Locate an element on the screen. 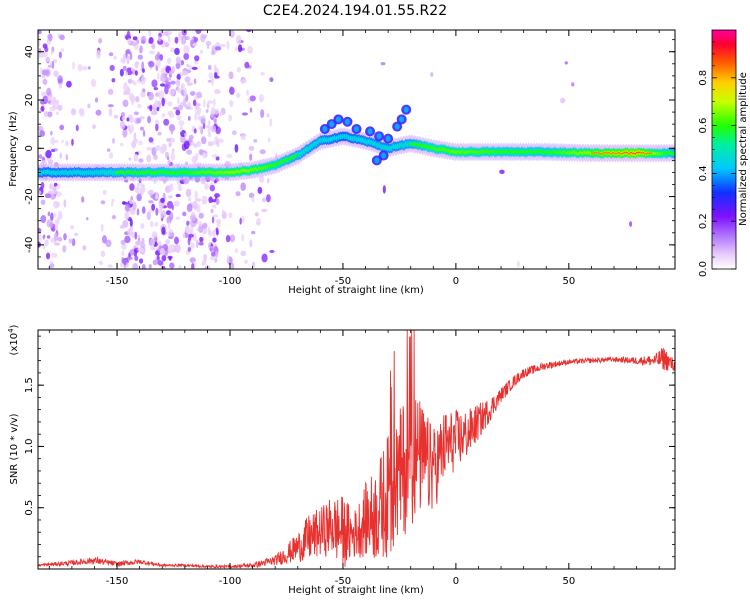 The width and height of the screenshot is (750, 600). colorbar-label: Normalized spectral amplitude is located at coordinates (743, 149).